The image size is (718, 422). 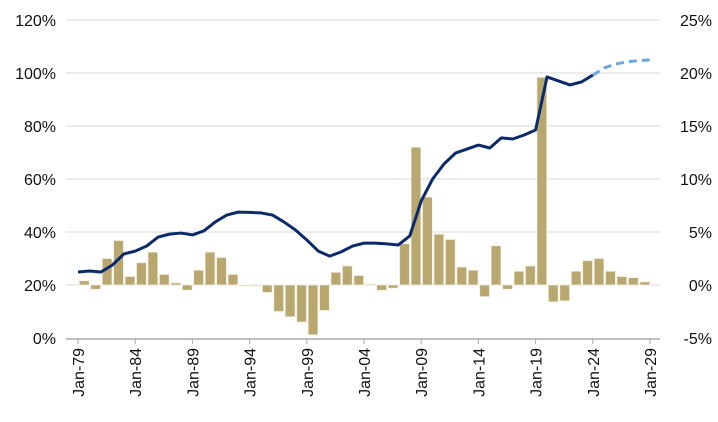 What do you see at coordinates (35, 74) in the screenshot?
I see `left-axis-tick-label: 100%` at bounding box center [35, 74].